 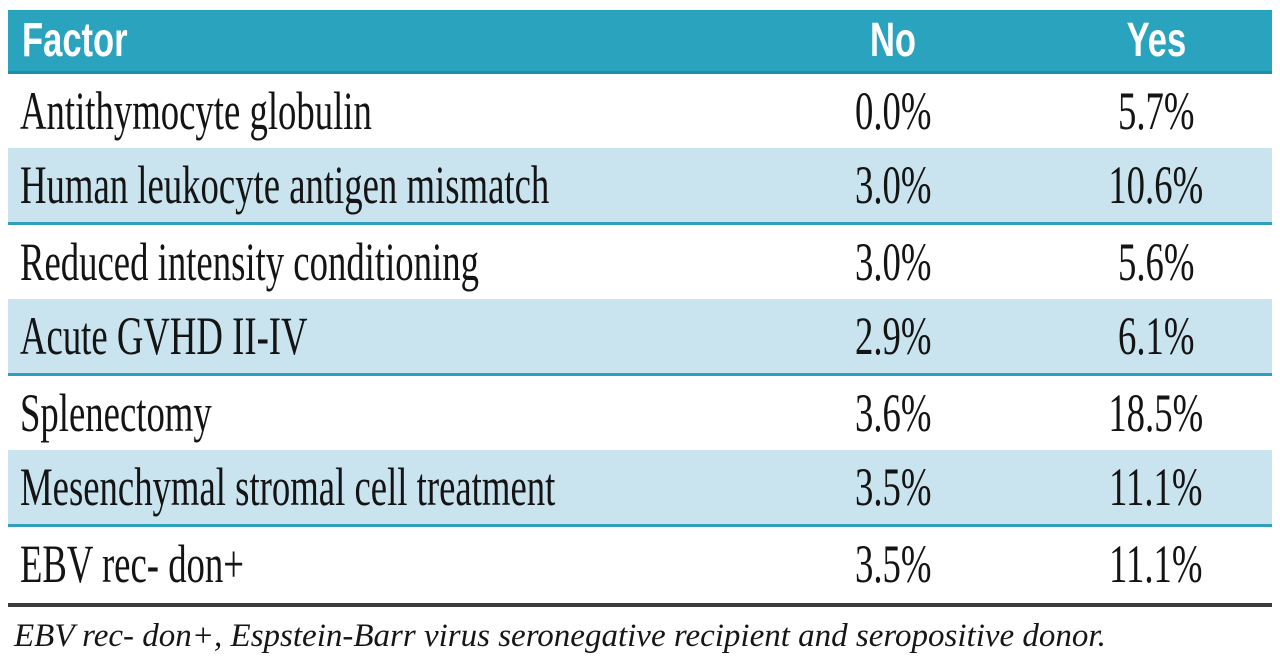 I want to click on factor-cell-text: Reduced intensity conditioning, so click(x=249, y=262).